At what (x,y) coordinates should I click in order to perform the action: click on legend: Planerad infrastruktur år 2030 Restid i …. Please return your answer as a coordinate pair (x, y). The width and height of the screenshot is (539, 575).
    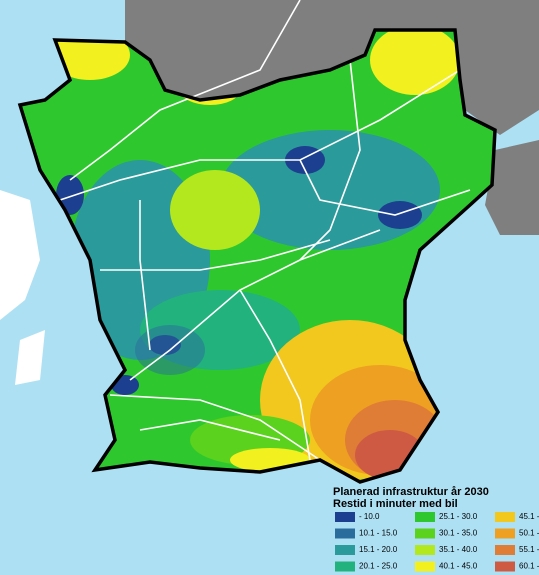
    Looking at the image, I should click on (436, 529).